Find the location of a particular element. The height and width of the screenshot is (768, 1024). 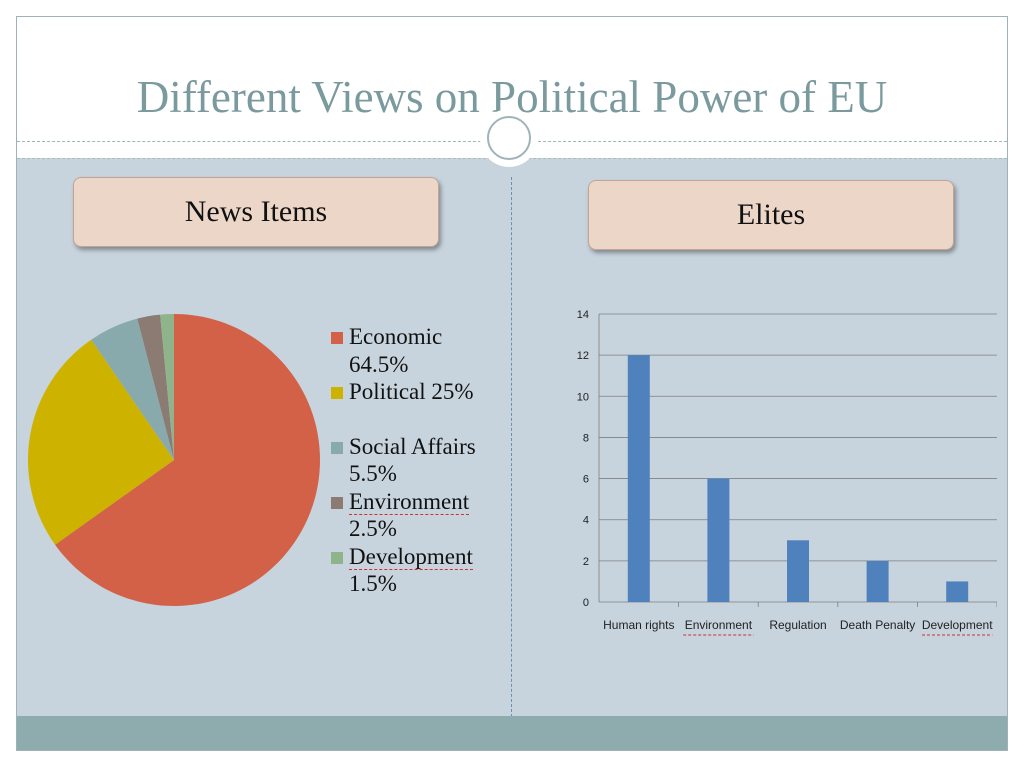

news-items-heading: News Items is located at coordinates (256, 212).